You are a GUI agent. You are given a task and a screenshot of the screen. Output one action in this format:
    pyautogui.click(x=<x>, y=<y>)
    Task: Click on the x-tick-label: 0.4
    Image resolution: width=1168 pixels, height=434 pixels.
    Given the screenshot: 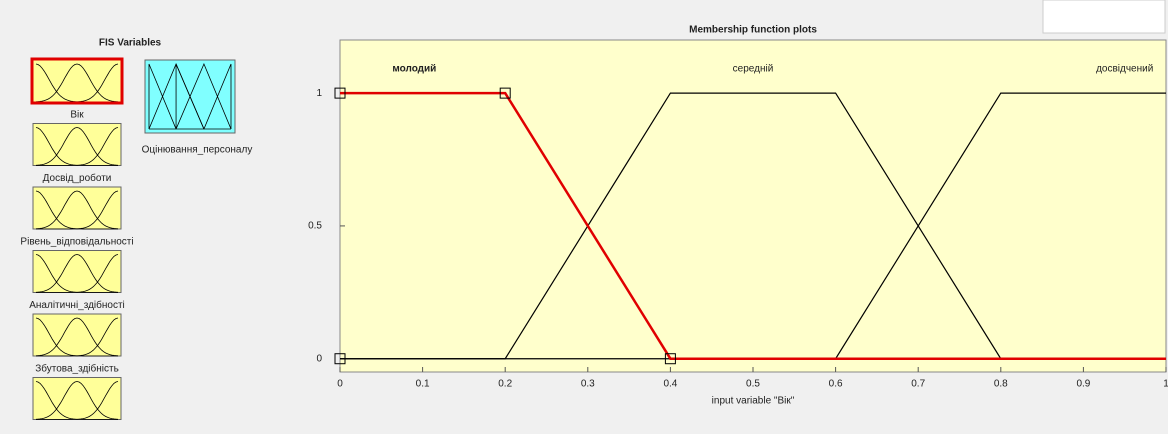 What is the action you would take?
    pyautogui.click(x=670, y=384)
    